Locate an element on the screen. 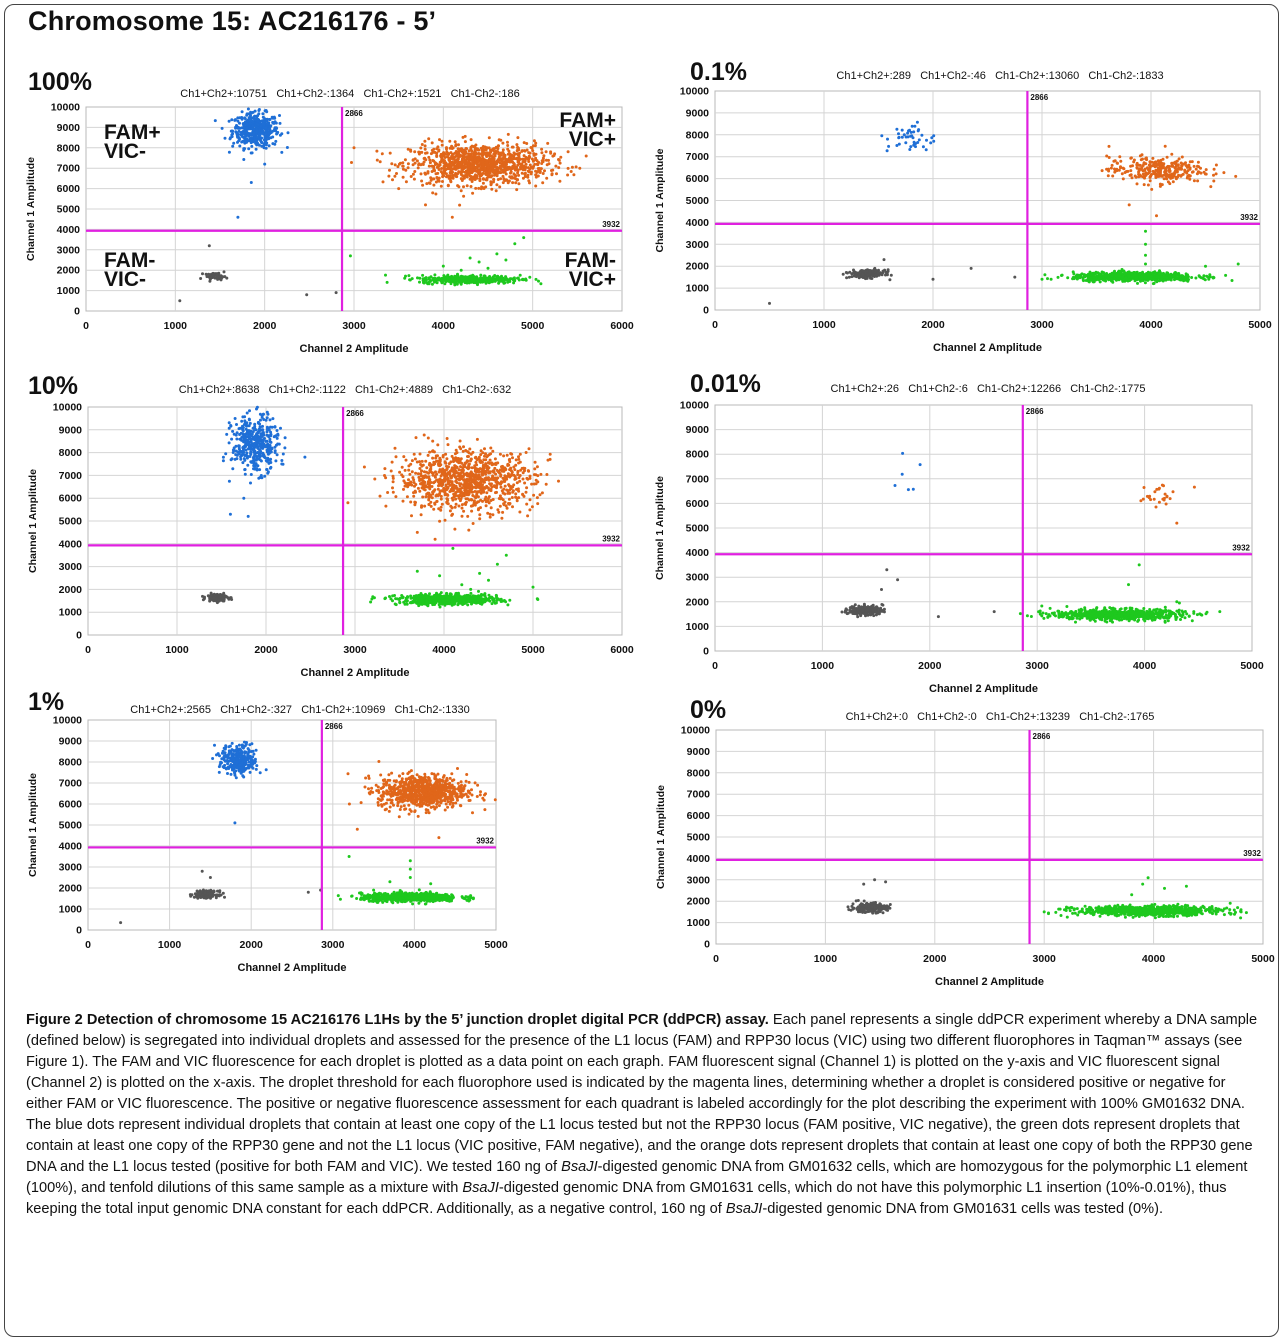 The height and width of the screenshot is (1341, 1285). y-tick-label: 7000 is located at coordinates (69, 169).